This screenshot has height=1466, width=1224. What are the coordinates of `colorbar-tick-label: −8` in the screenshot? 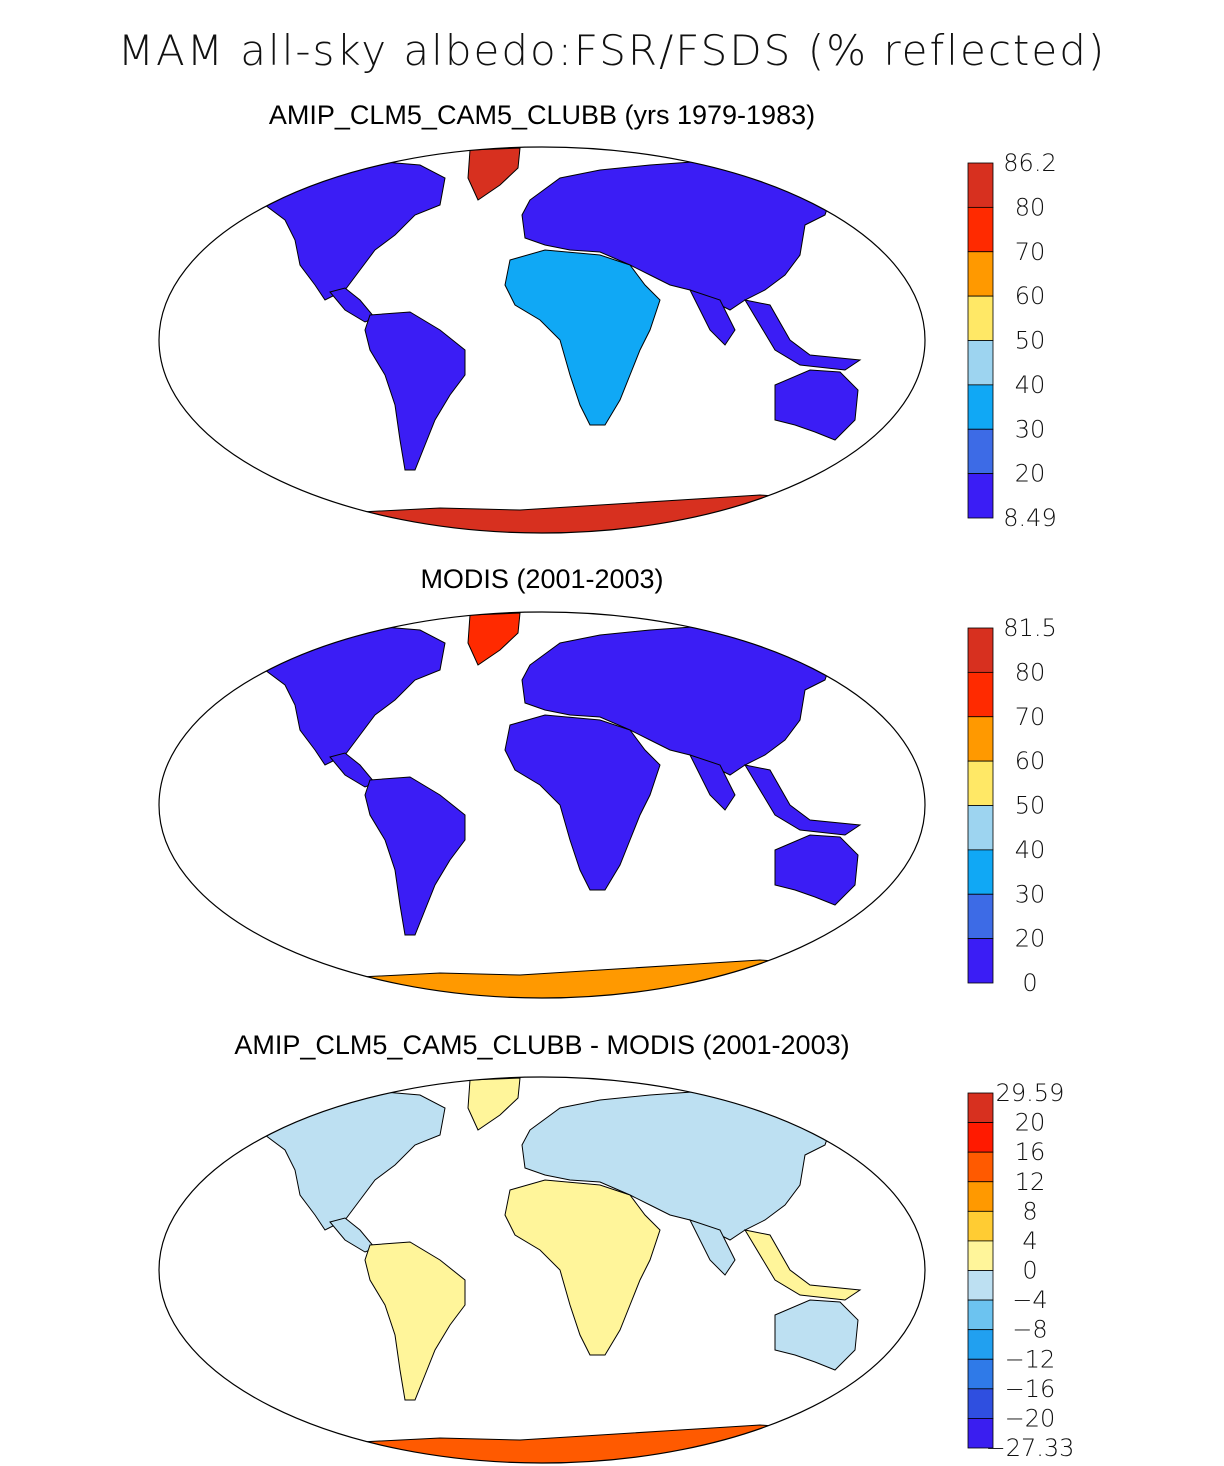 It's located at (1029, 1330).